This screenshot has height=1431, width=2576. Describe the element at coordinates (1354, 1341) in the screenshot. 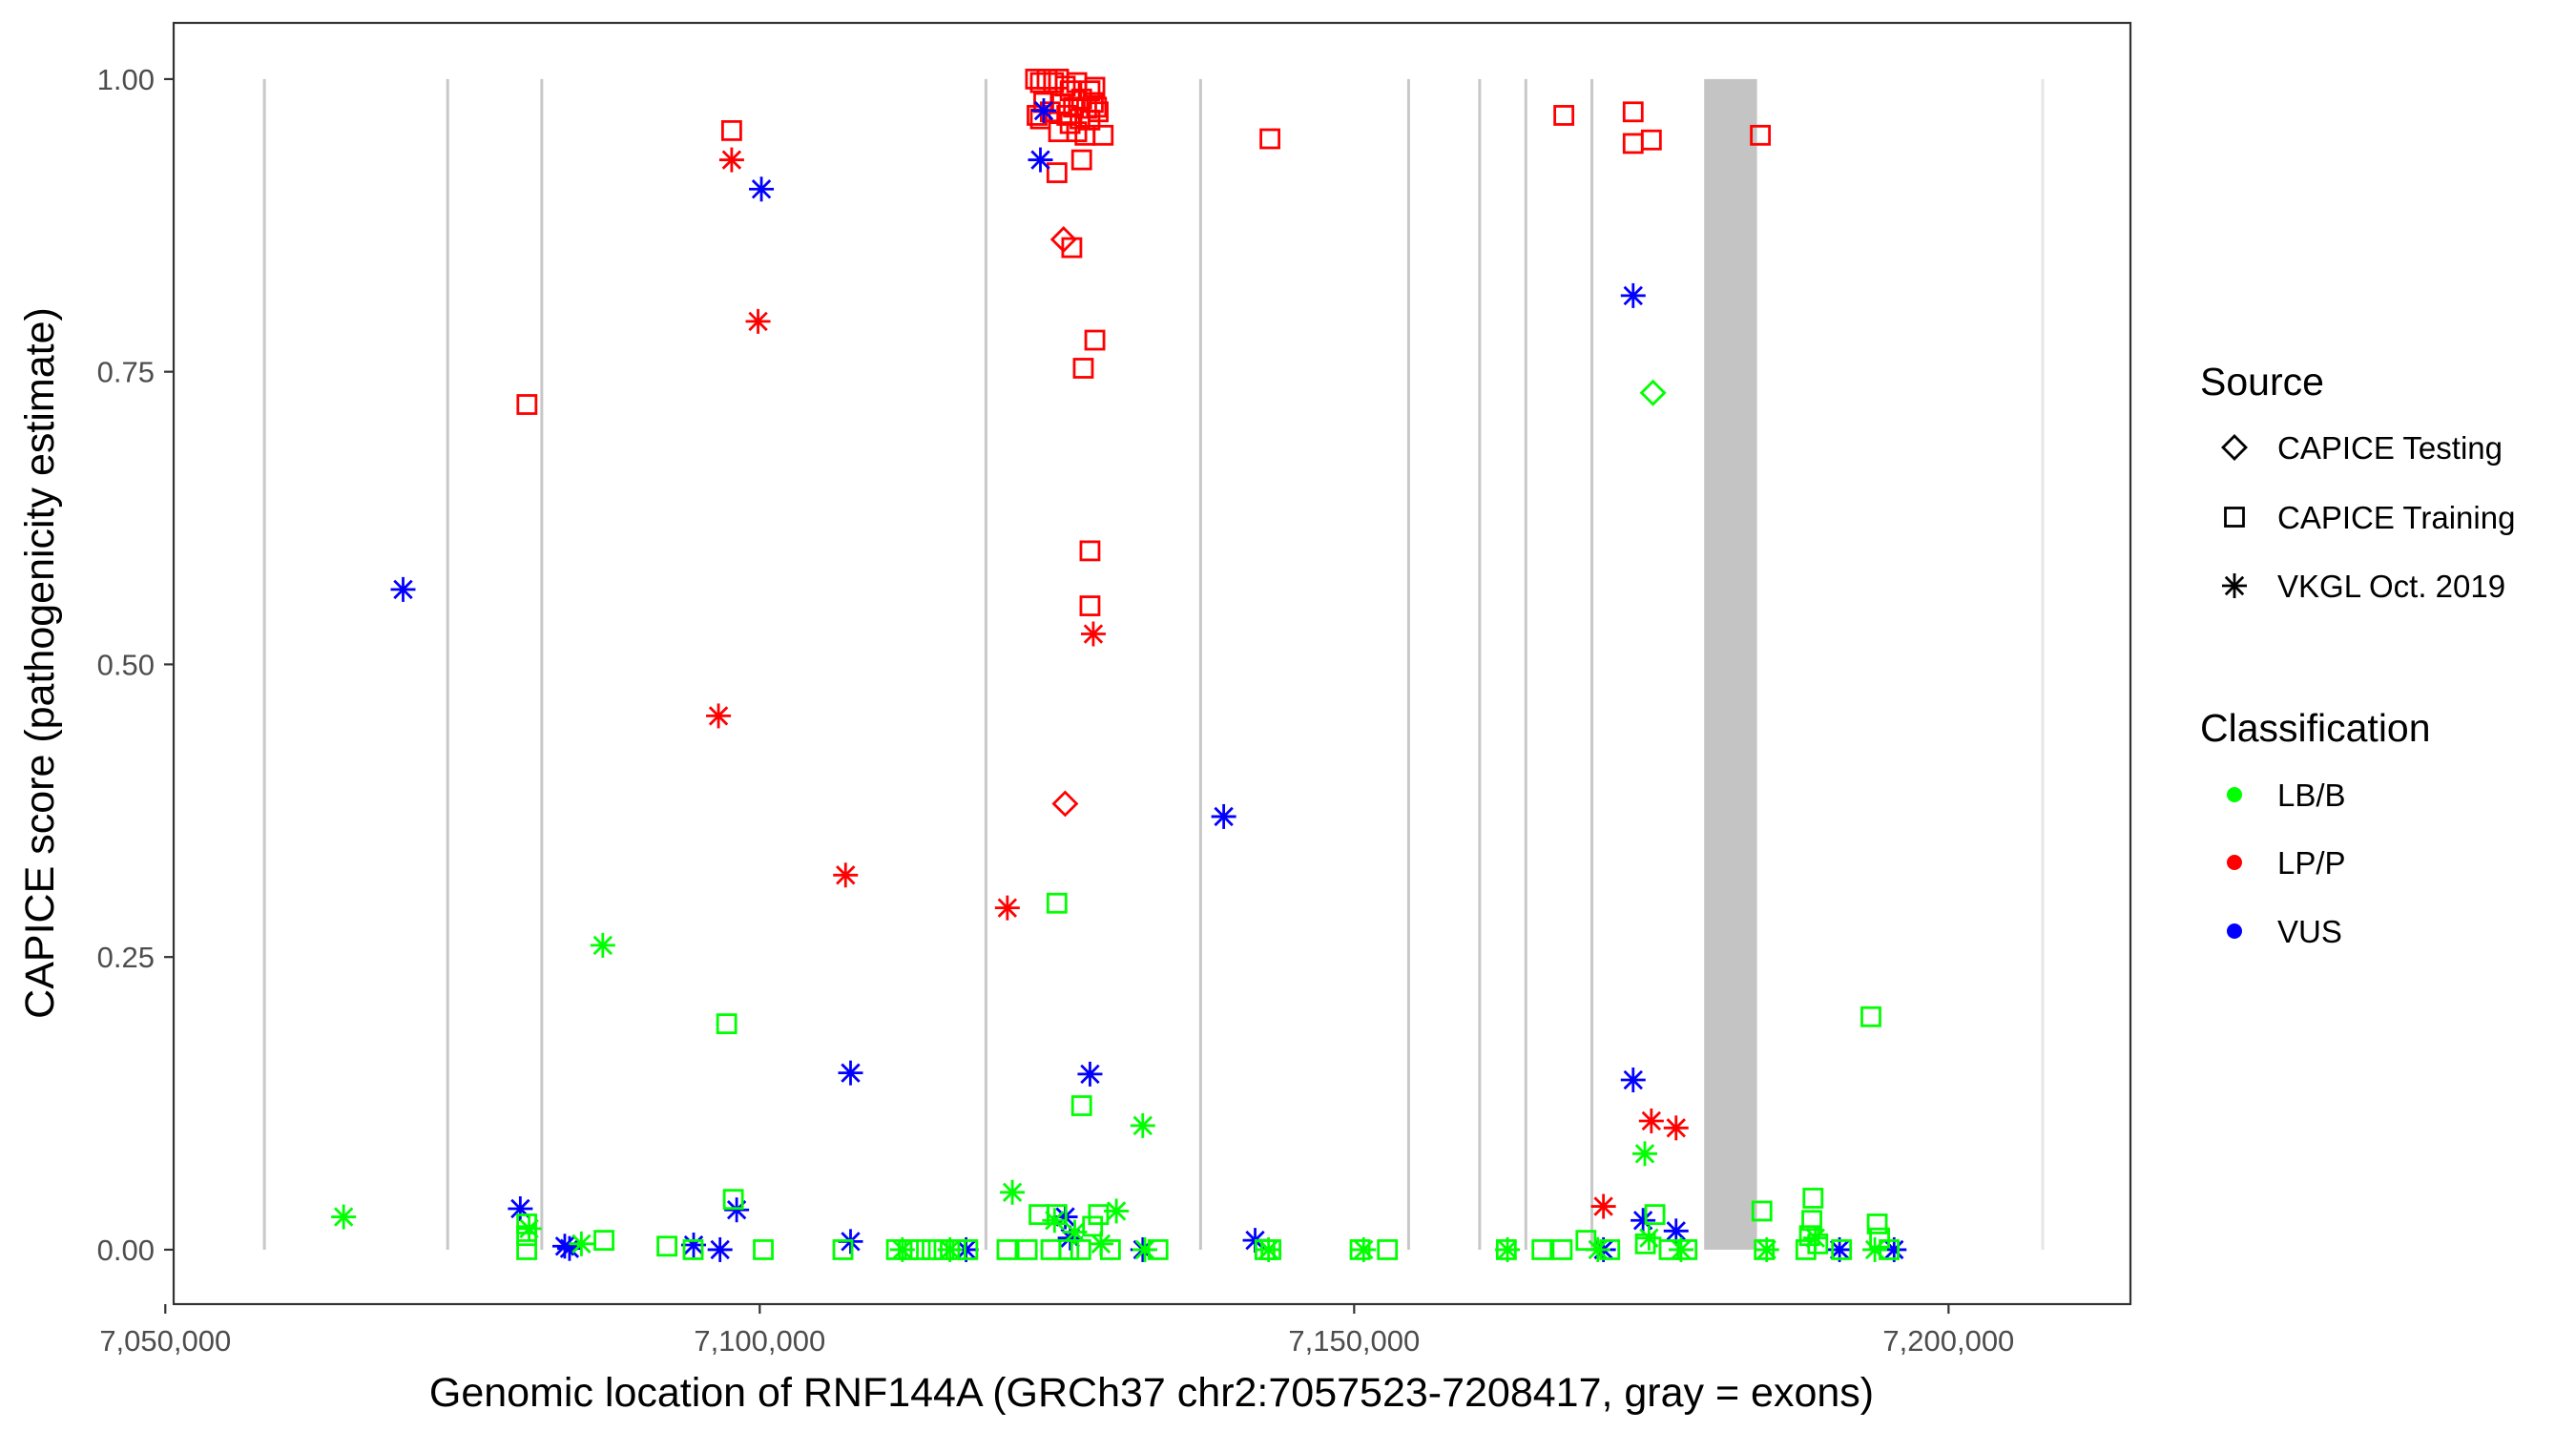

I see `x-tick-label: 7,150,000` at that location.